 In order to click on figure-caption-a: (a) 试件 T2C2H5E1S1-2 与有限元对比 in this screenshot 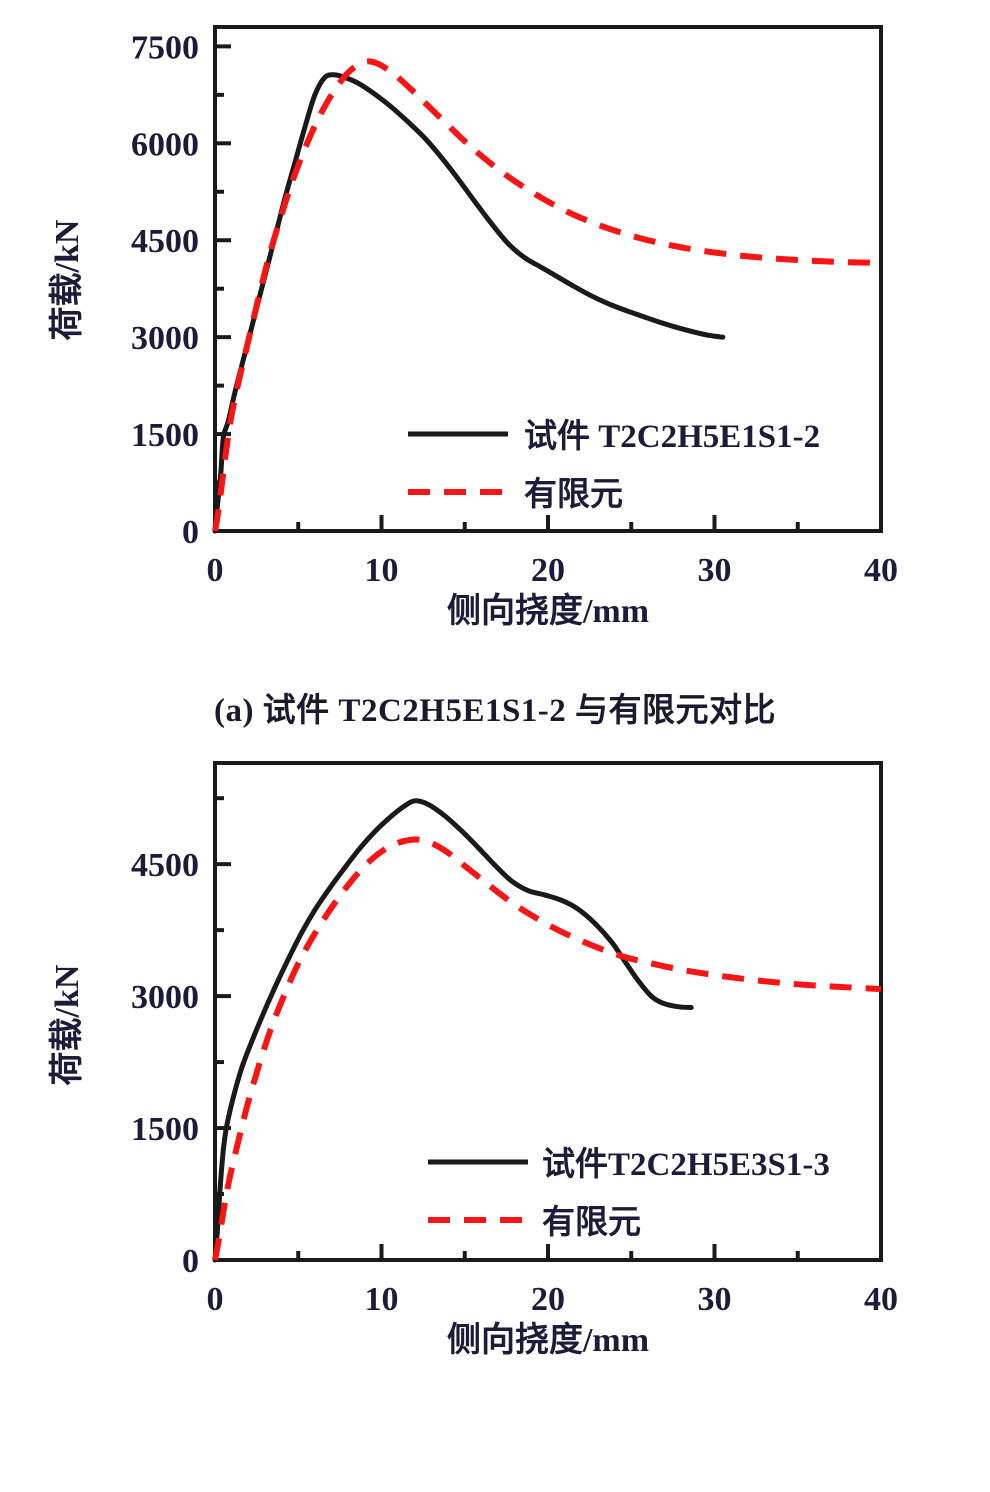, I will do `click(495, 711)`.